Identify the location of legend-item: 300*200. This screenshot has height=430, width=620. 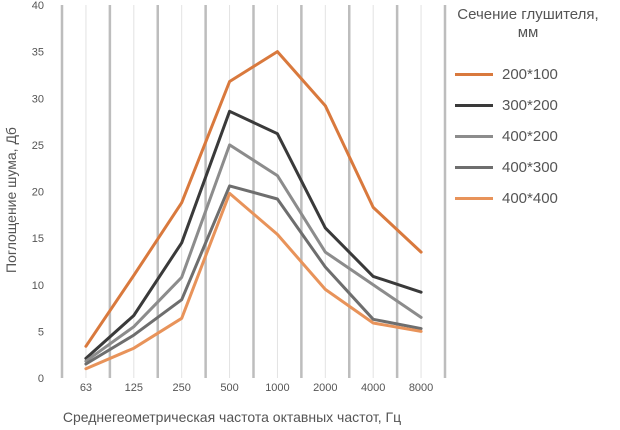
(535, 105).